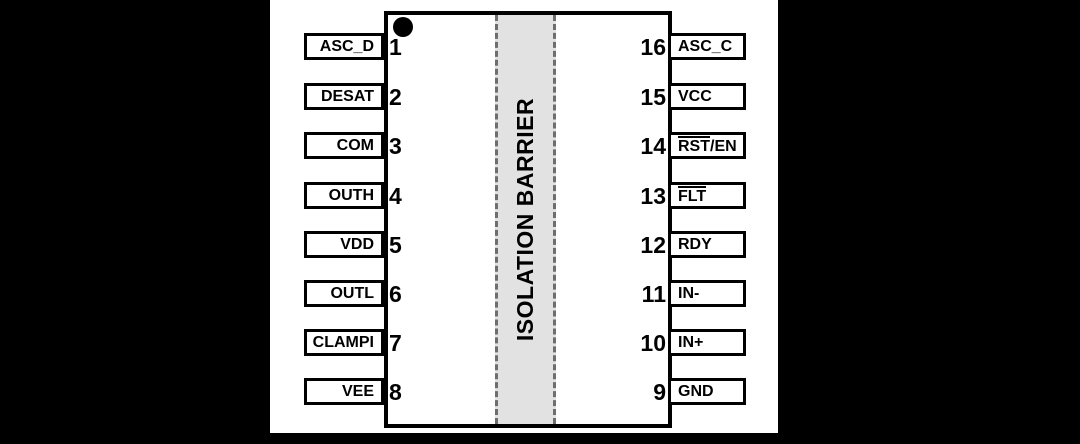 The height and width of the screenshot is (444, 1080). I want to click on pin-8-label-box: VEE, so click(344, 391).